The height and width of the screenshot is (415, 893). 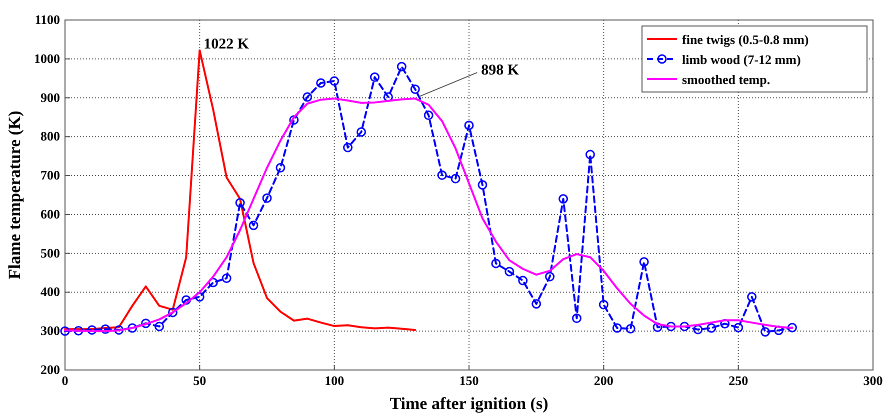 What do you see at coordinates (745, 39) in the screenshot?
I see `legend-label: fine twigs (0.5-0.8 mm)` at bounding box center [745, 39].